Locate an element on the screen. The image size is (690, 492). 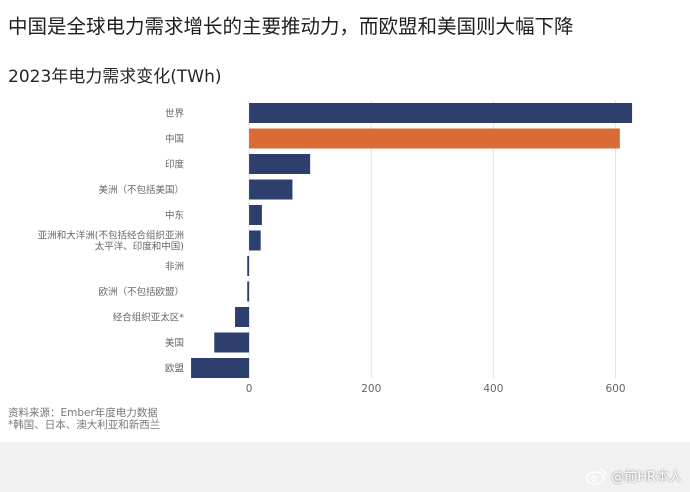
category-label: 中国 is located at coordinates (174, 139).